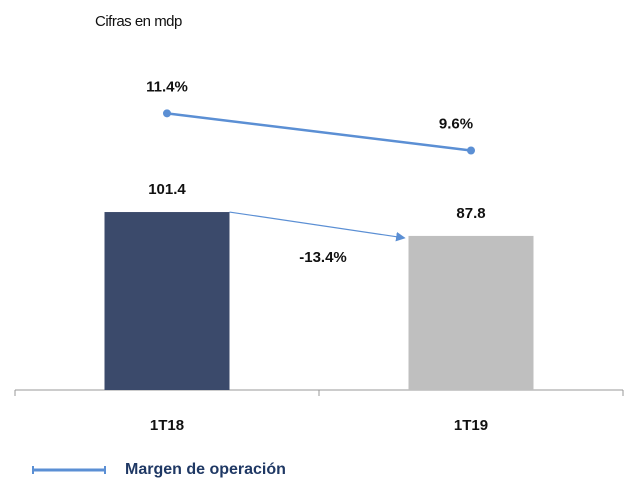 This screenshot has width=625, height=487. I want to click on bar-value-label: 101.4, so click(167, 189).